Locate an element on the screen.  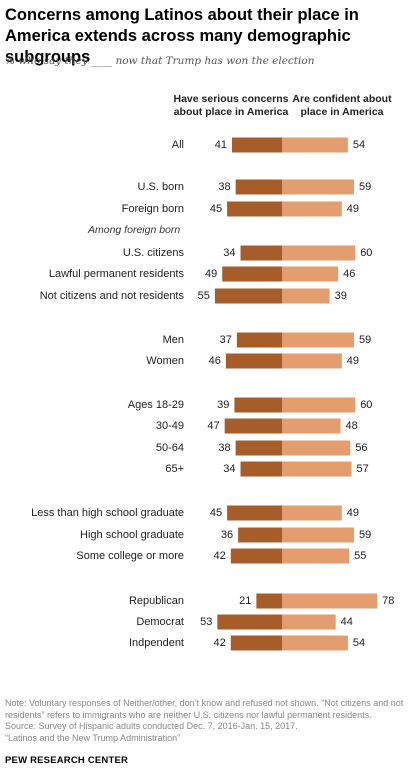
row-label: Men is located at coordinates (173, 340).